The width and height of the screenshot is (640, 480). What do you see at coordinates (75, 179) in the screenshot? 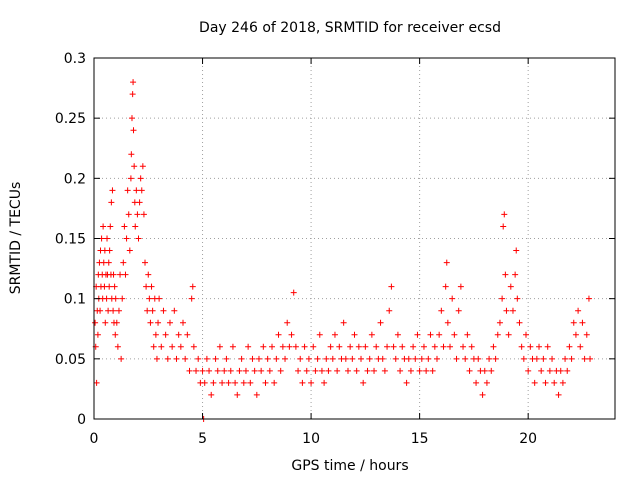
I see `y-tick-label: 0.2` at bounding box center [75, 179].